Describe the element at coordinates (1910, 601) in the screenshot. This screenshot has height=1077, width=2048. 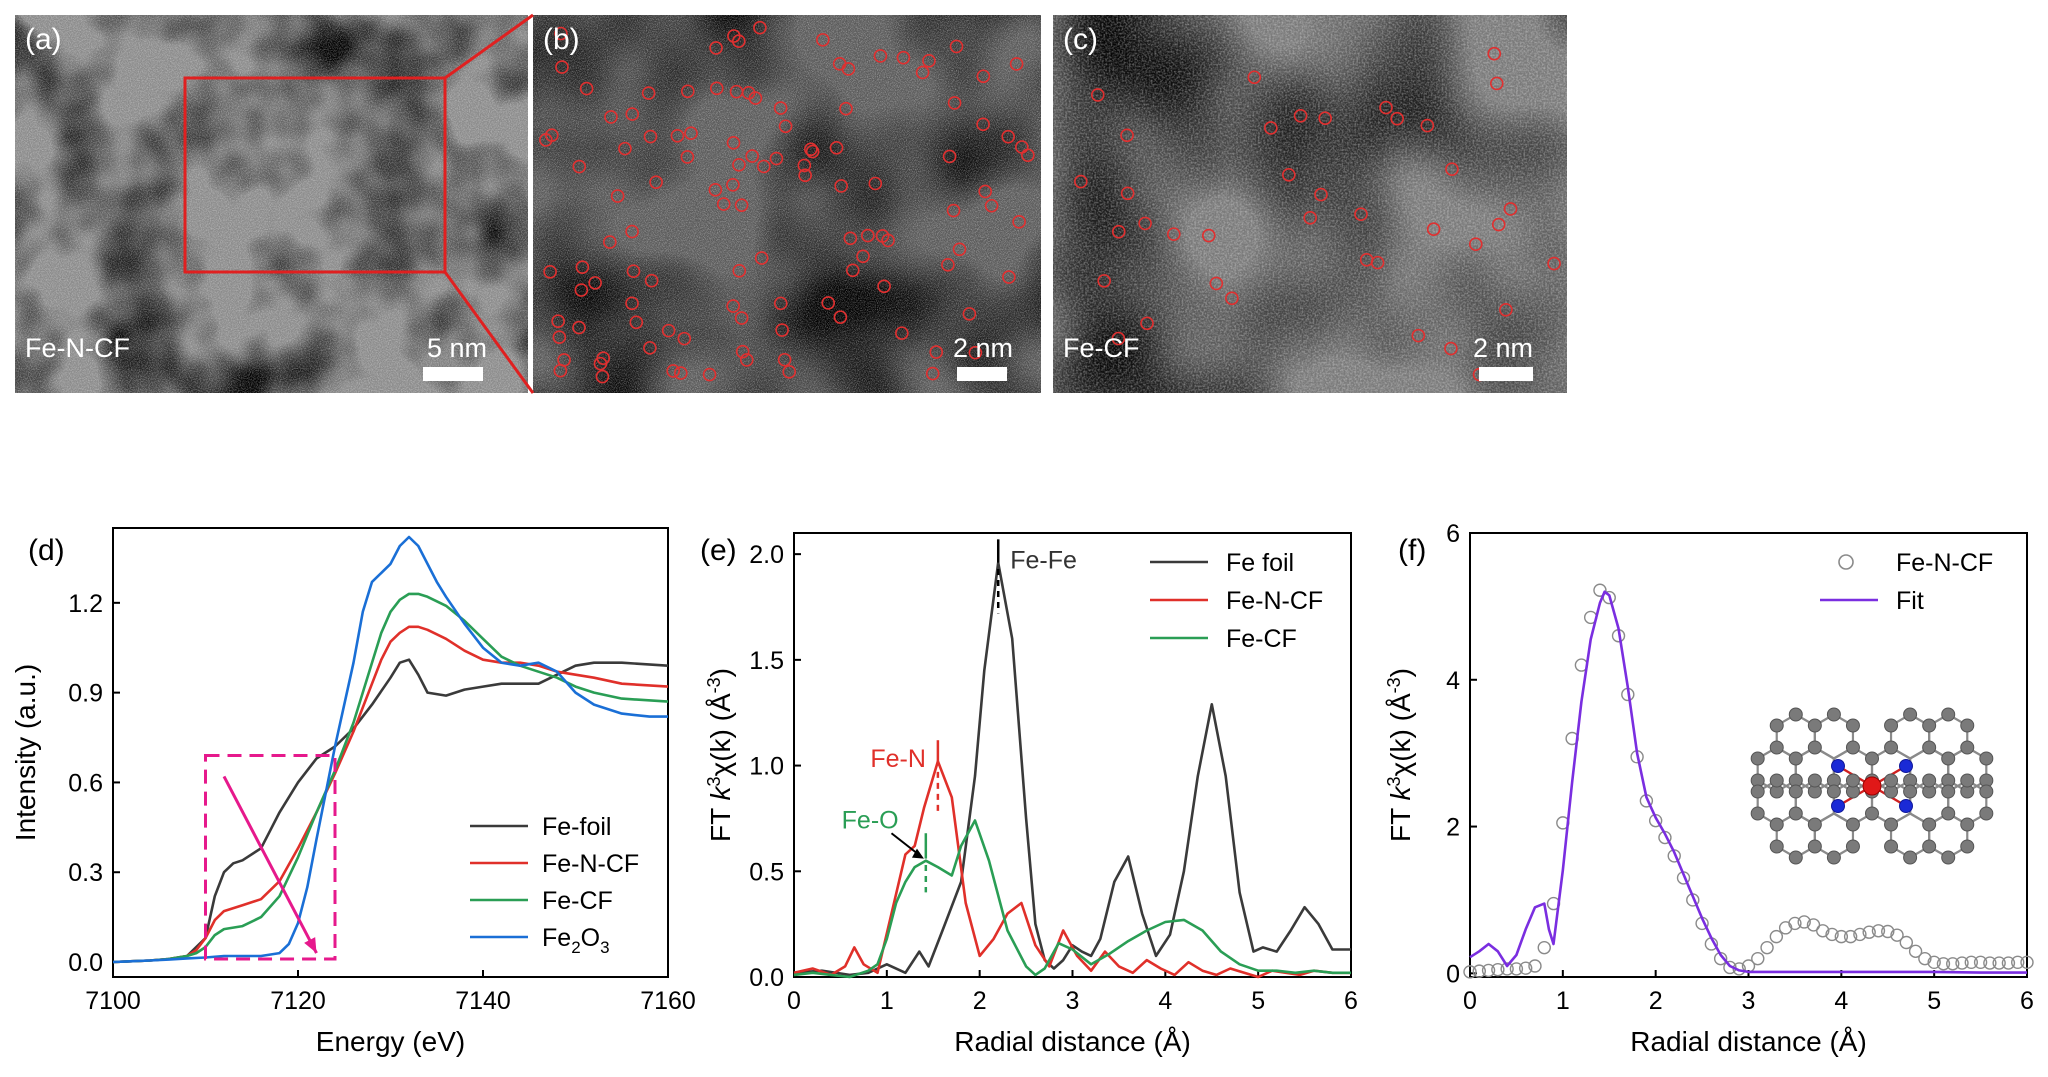
I see `legend-label: Fit` at that location.